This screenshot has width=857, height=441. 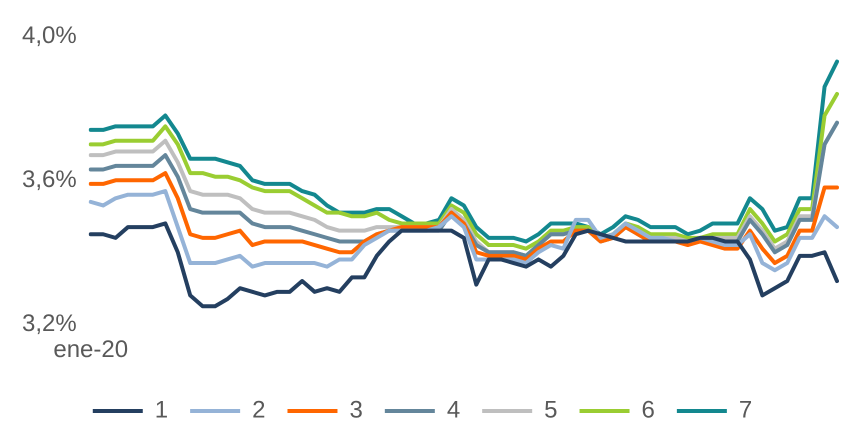 What do you see at coordinates (648, 410) in the screenshot?
I see `legend-label: 6` at bounding box center [648, 410].